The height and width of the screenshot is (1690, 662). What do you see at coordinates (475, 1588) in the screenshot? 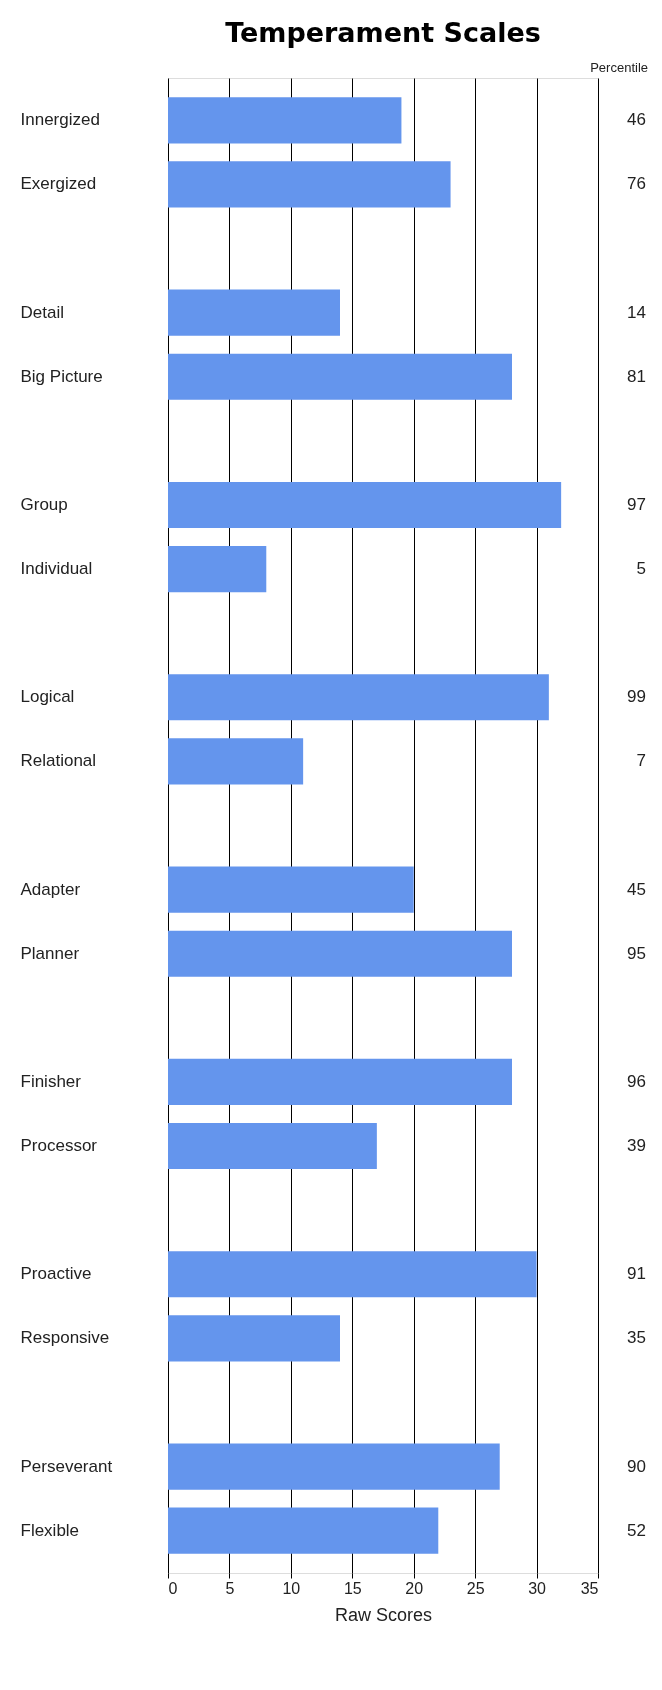
I see `x-tick-label: 25` at bounding box center [475, 1588].